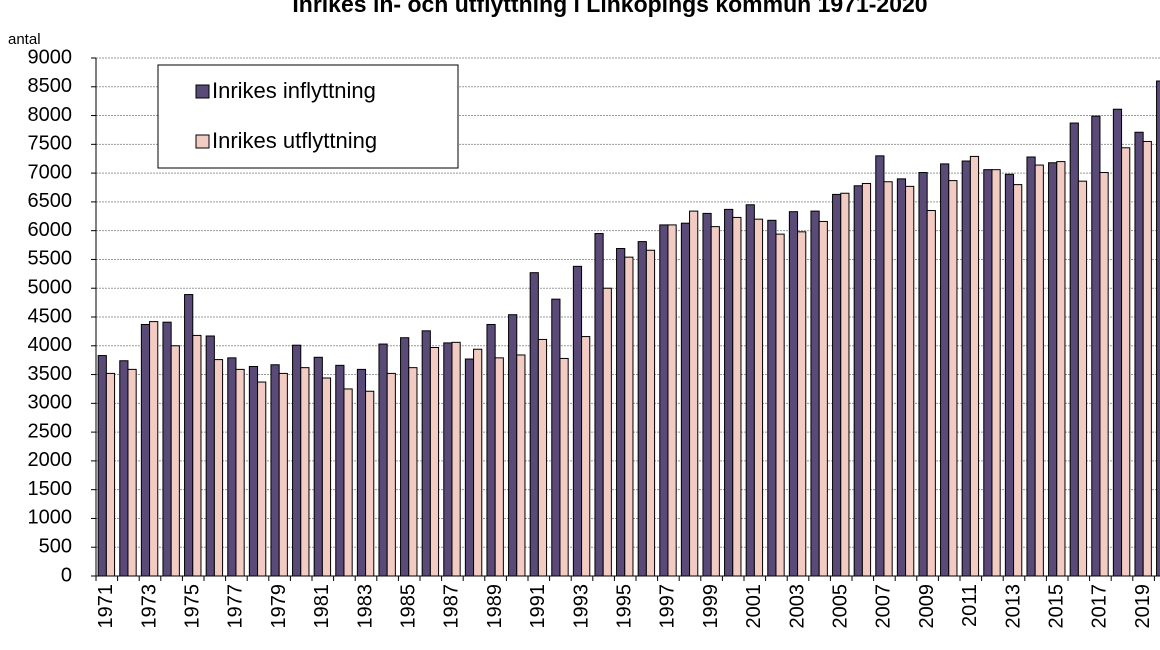 The image size is (1160, 650). What do you see at coordinates (1100, 606) in the screenshot?
I see `x-tick-label: 2017` at bounding box center [1100, 606].